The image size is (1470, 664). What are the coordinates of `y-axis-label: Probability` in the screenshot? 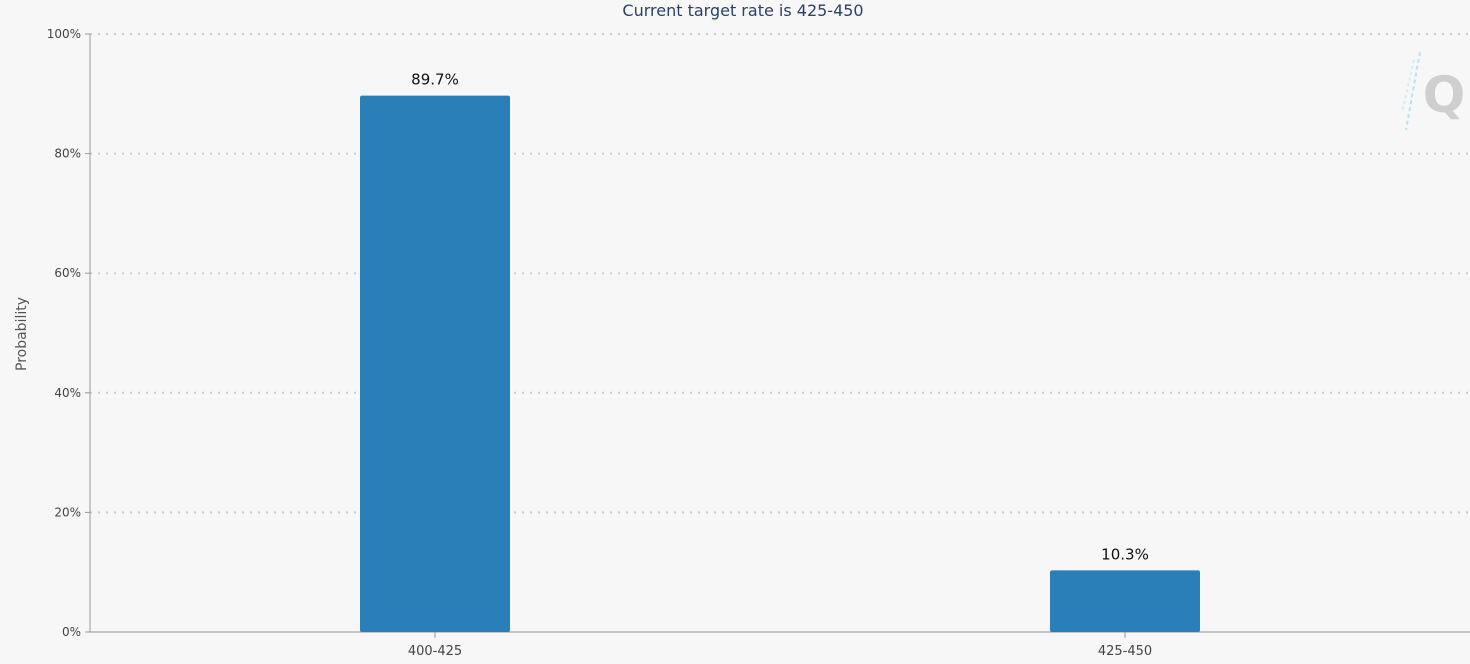 It's located at (22, 334).